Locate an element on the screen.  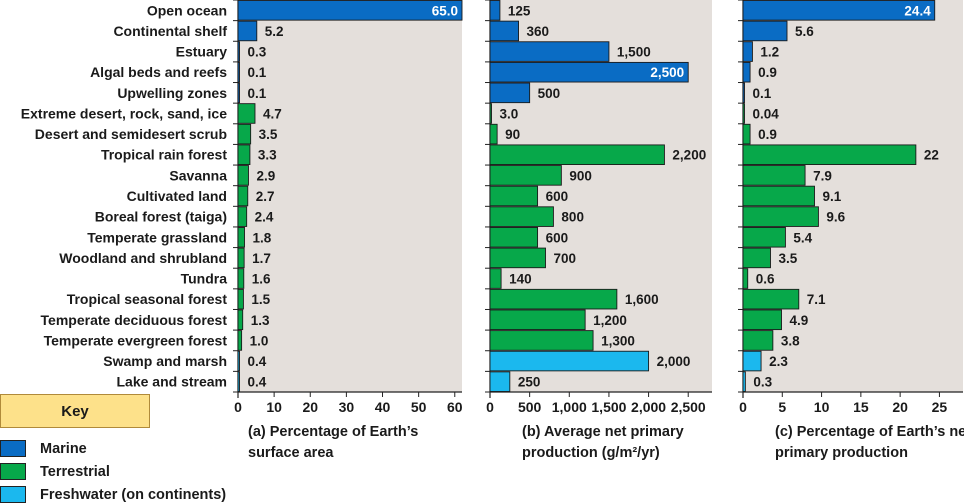
category-label-temperate-deciduous-forest: Temperate deciduous forest is located at coordinates (134, 320).